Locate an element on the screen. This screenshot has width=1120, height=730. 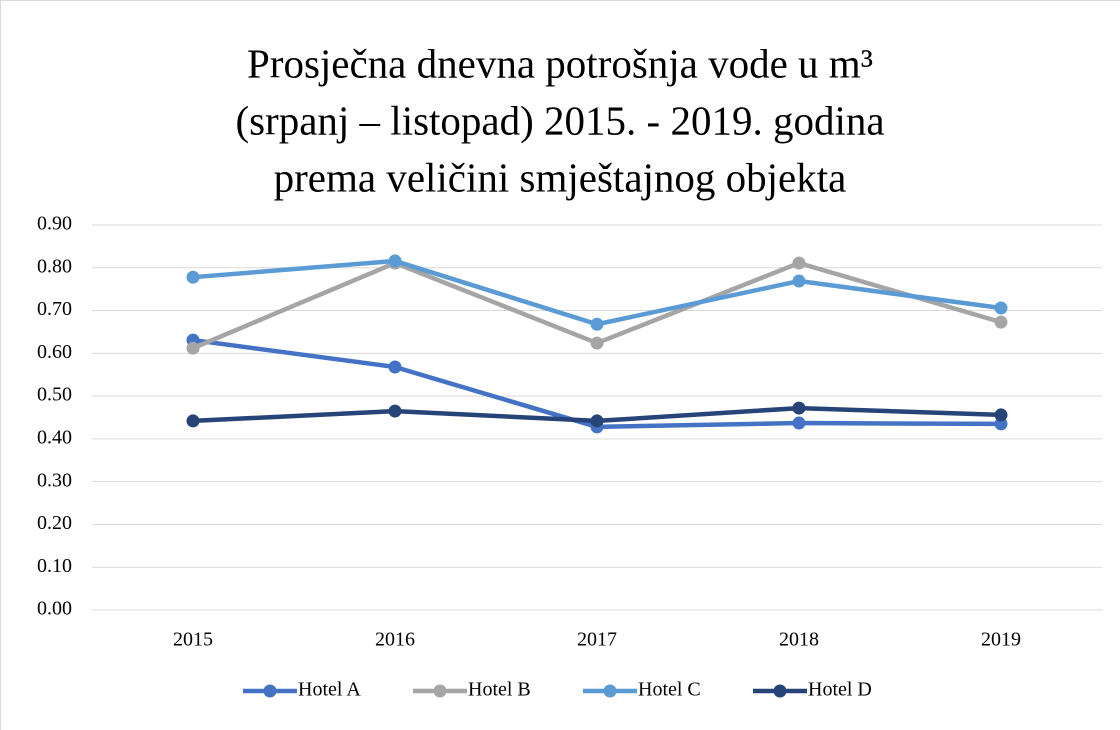
x-tick-label: 2019 is located at coordinates (1001, 640).